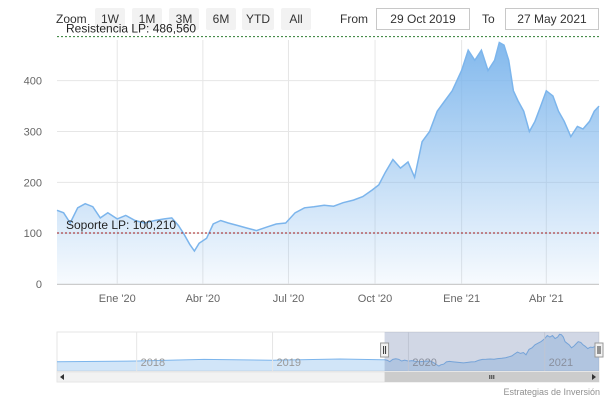  I want to click on resistance-label: Resistencia LP: 486,560, so click(131, 29).